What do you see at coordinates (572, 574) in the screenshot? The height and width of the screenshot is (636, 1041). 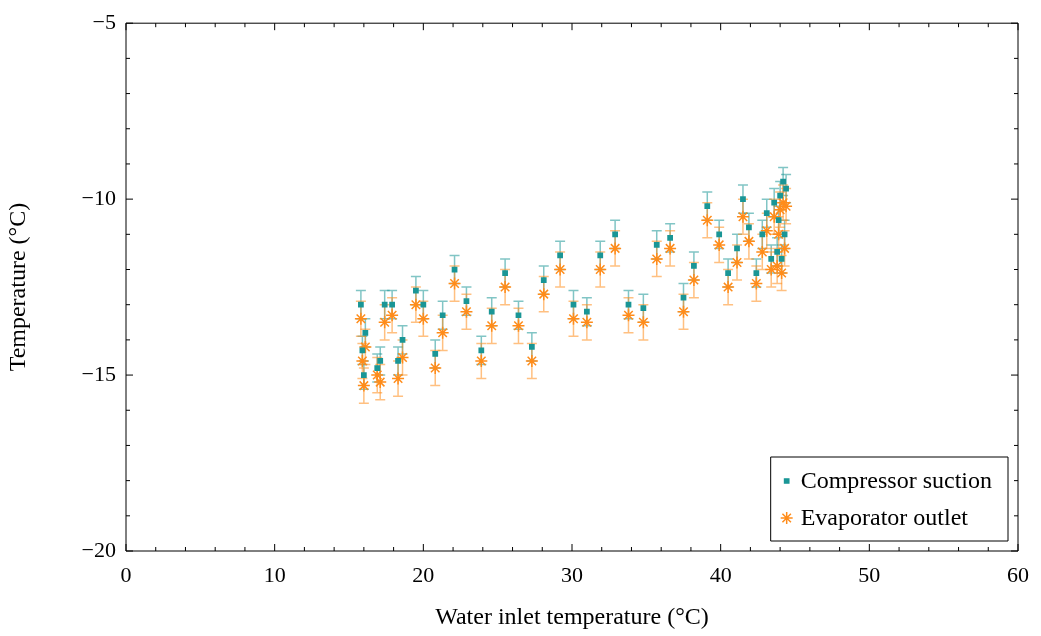 I see `x-tick-label: 30` at bounding box center [572, 574].